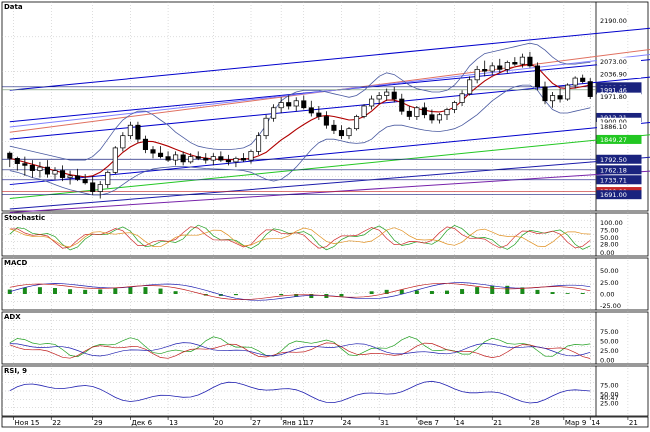 The width and height of the screenshot is (650, 432). I want to click on x-tick-label: Фев 7, so click(428, 423).